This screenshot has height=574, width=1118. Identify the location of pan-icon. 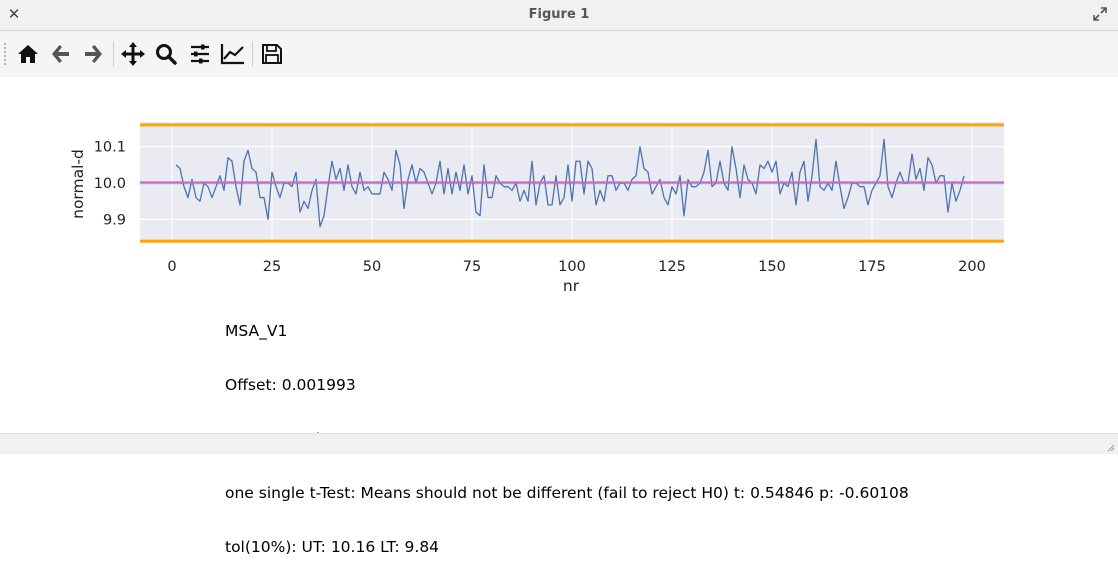
(133, 54).